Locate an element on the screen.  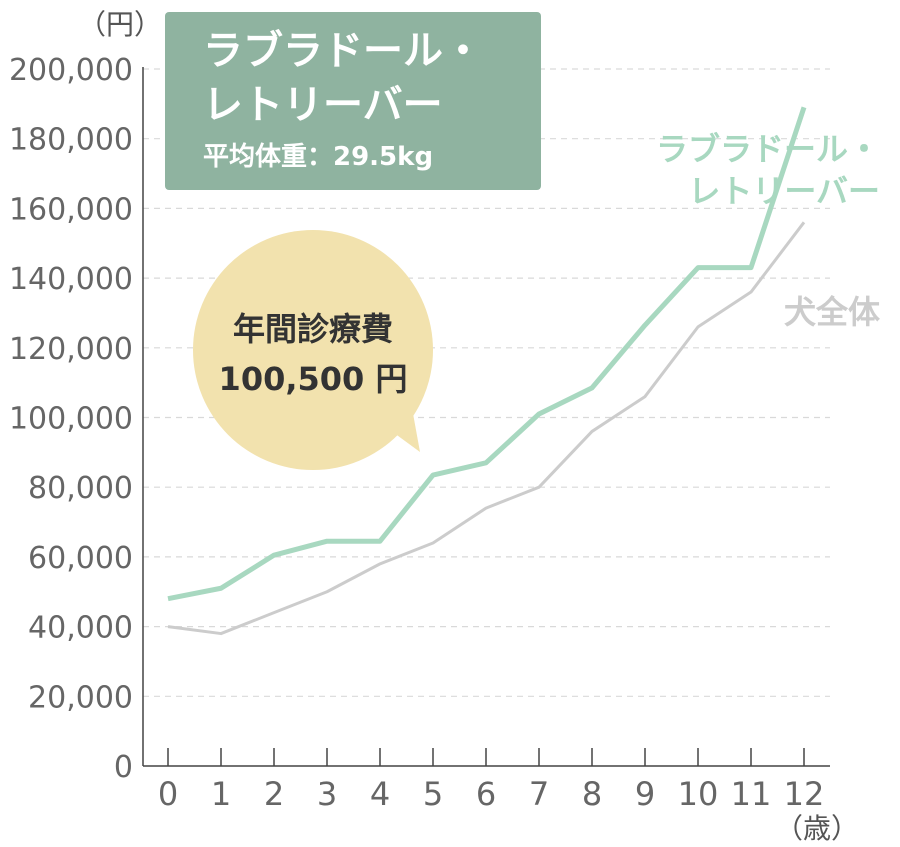
x-tick-label: 7 is located at coordinates (539, 794).